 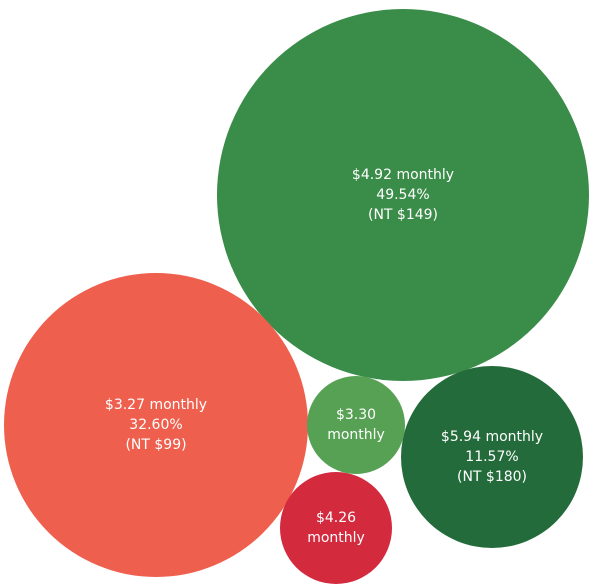 I want to click on bubble-label-local-price: (NT $149), so click(x=403, y=215).